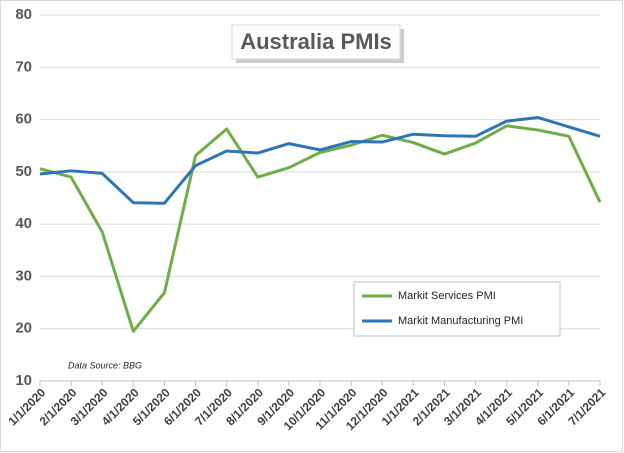  I want to click on legend-box, so click(457, 309).